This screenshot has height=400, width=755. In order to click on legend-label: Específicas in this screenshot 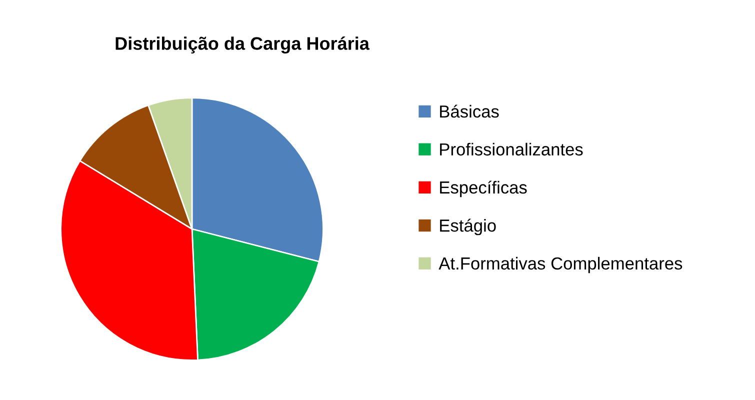, I will do `click(483, 189)`.